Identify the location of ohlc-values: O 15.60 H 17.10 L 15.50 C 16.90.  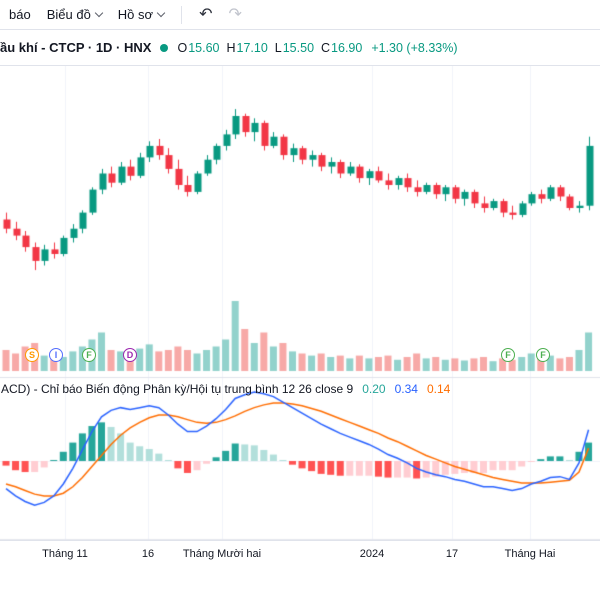
(269, 48).